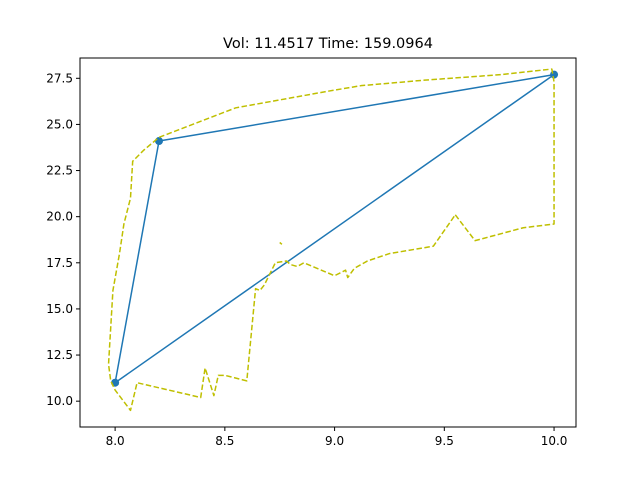 The image size is (640, 480). What do you see at coordinates (115, 441) in the screenshot?
I see `x-tick-label: 8.0` at bounding box center [115, 441].